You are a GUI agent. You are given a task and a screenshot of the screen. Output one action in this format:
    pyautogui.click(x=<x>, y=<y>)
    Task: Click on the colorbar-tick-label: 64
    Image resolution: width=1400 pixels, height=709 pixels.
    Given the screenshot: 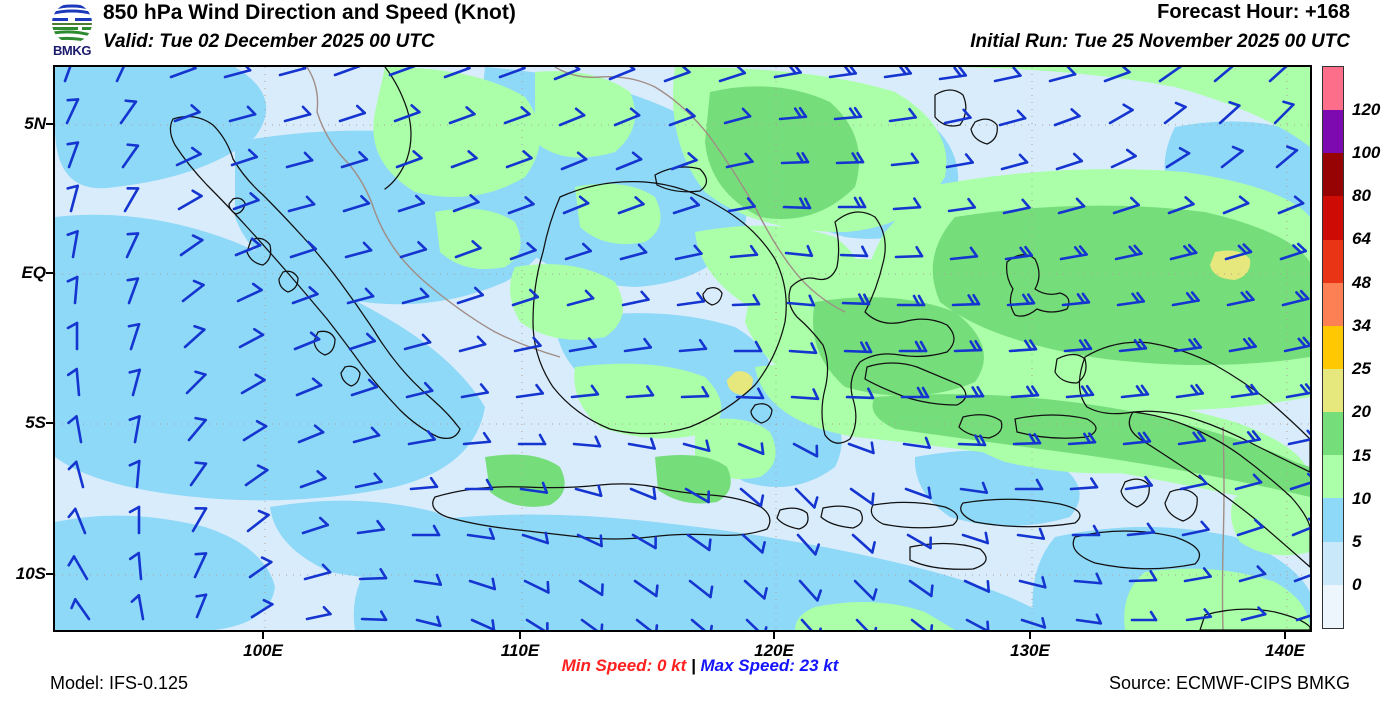 What is the action you would take?
    pyautogui.click(x=1361, y=238)
    